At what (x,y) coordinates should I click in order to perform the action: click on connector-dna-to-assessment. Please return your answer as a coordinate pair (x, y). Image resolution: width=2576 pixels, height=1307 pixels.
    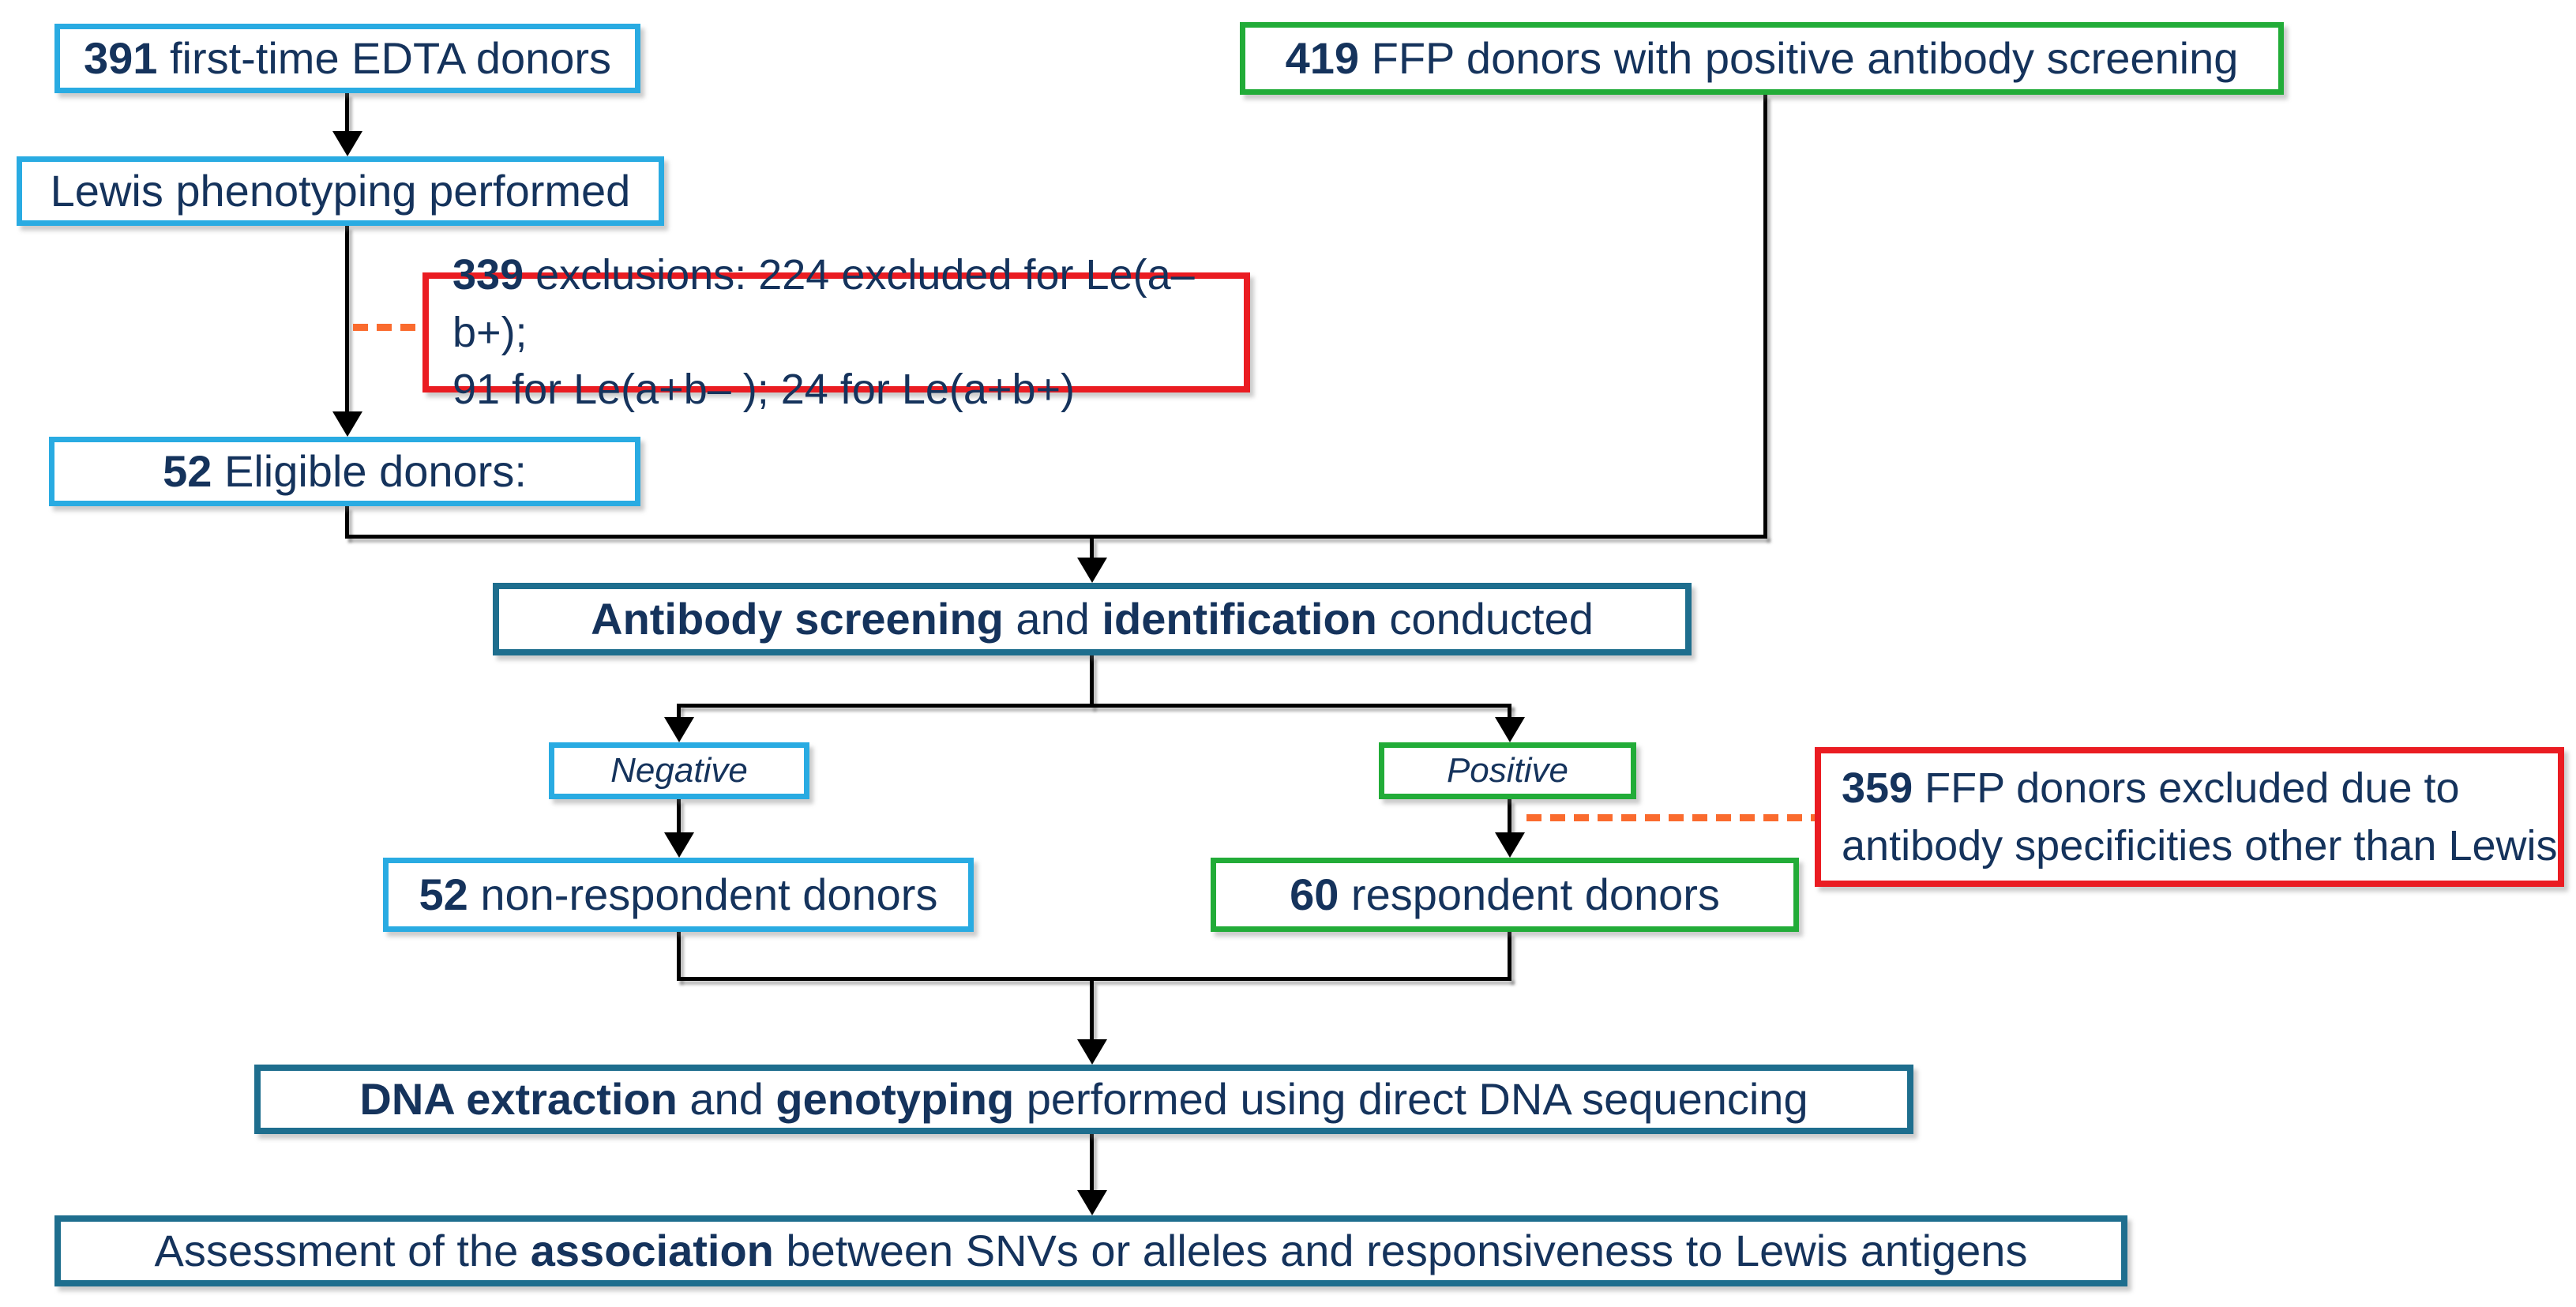
    Looking at the image, I should click on (1092, 1163).